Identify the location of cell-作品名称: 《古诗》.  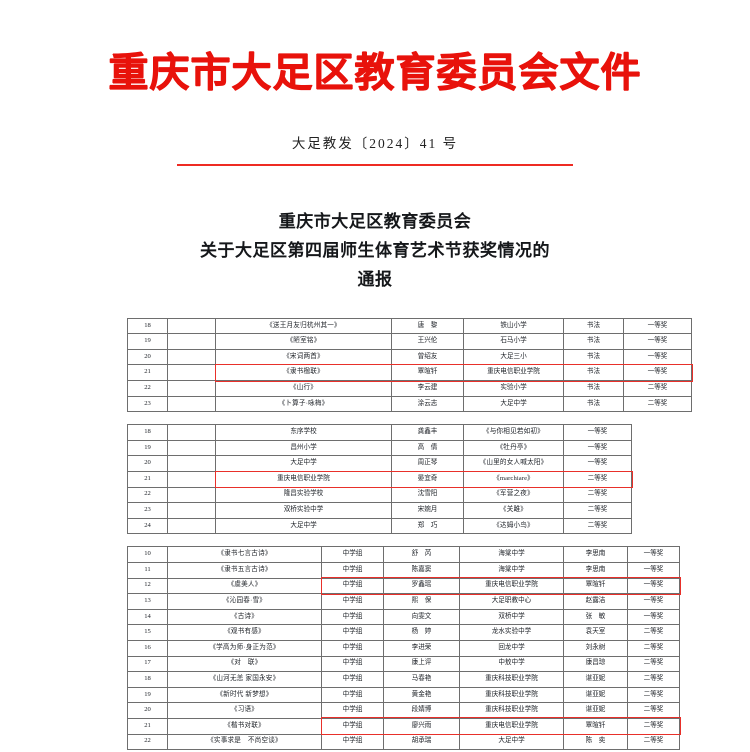
(244, 617).